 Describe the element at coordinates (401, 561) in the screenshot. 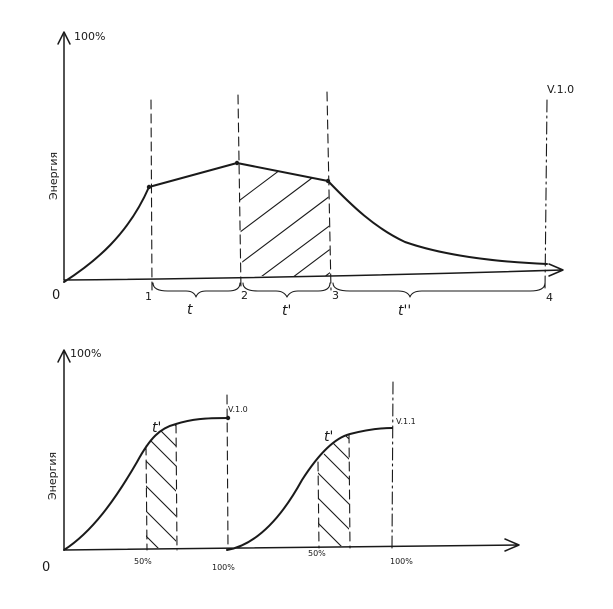

I see `bottom-curve2-x-end-label: 100%` at that location.